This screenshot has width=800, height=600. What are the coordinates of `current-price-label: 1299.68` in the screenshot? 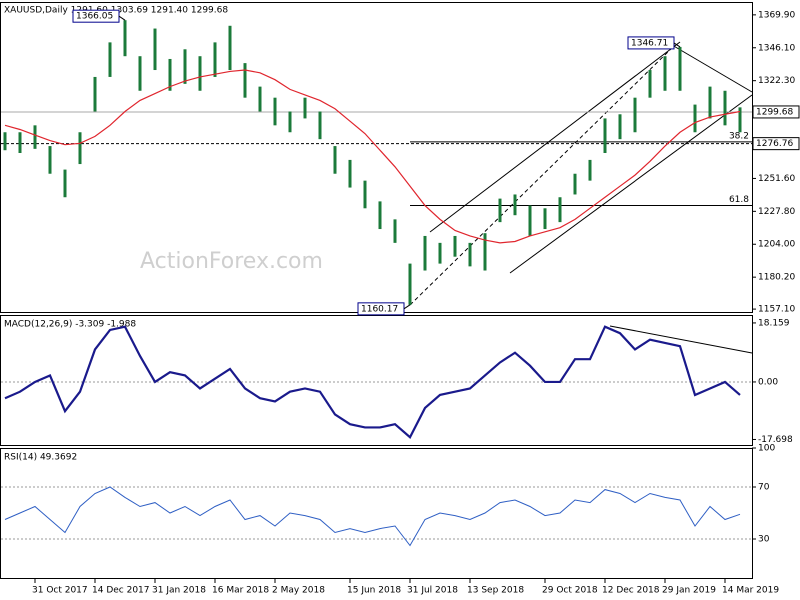 It's located at (774, 112).